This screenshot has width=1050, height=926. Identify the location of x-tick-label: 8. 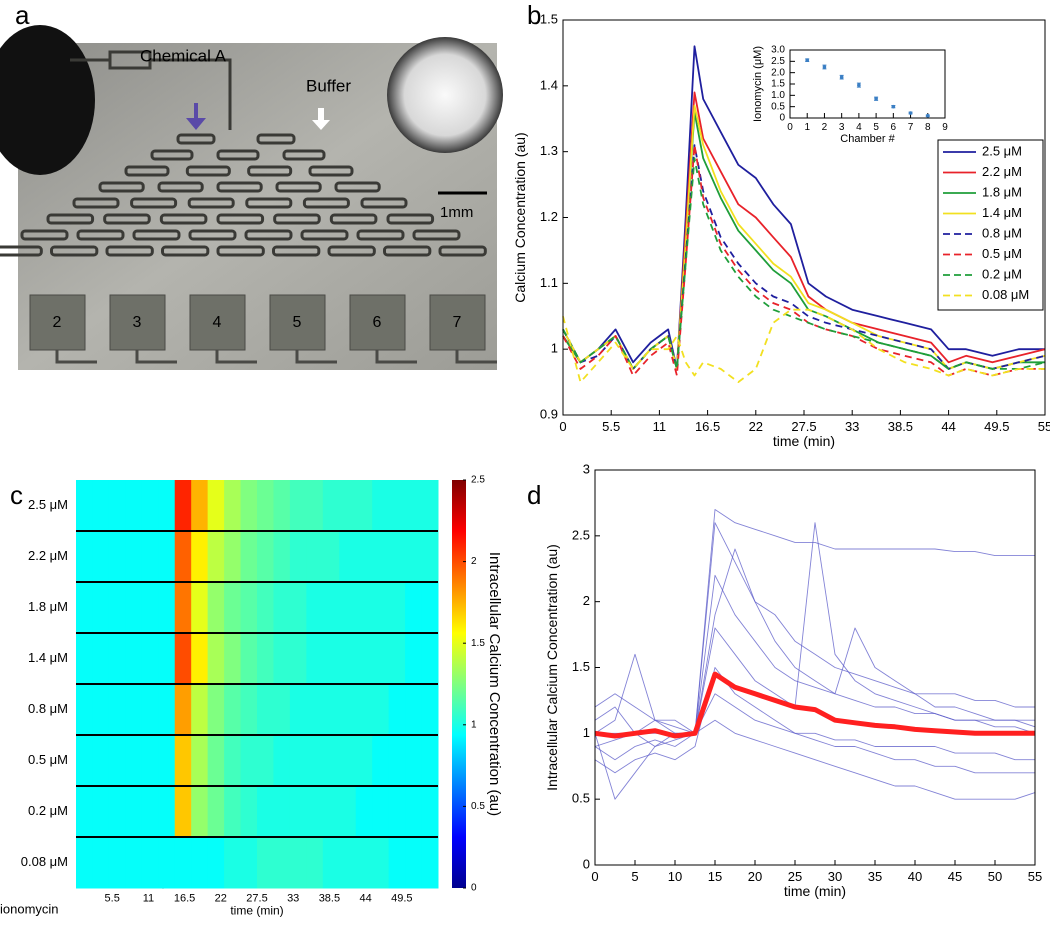
(928, 127).